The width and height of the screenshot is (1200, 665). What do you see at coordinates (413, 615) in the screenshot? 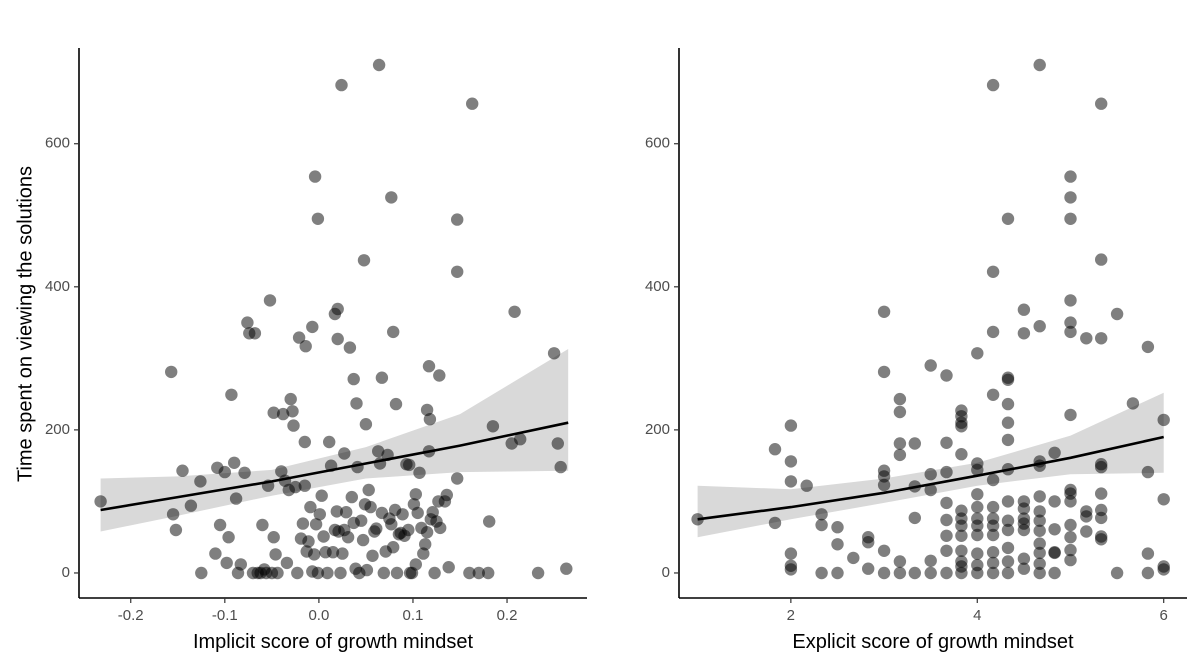
I see `x-tick-label: 0.1` at bounding box center [413, 615].